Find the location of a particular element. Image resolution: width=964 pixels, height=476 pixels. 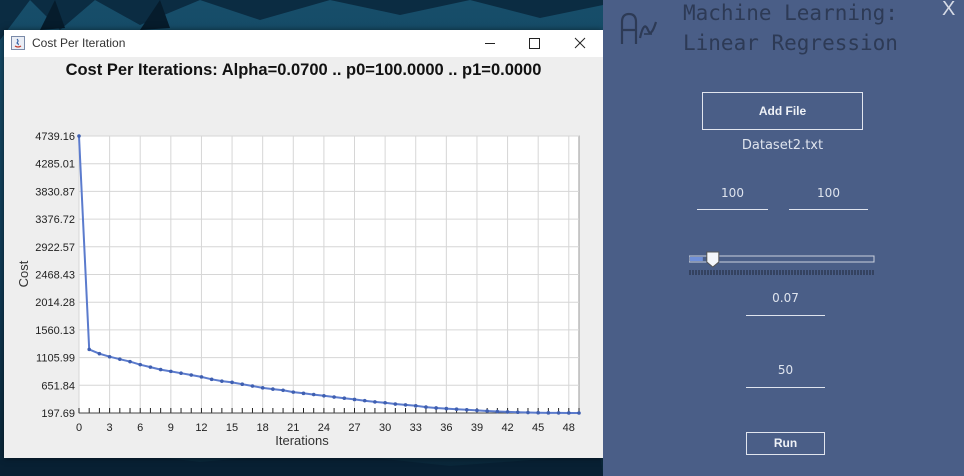

alpha-slider is located at coordinates (783, 264).